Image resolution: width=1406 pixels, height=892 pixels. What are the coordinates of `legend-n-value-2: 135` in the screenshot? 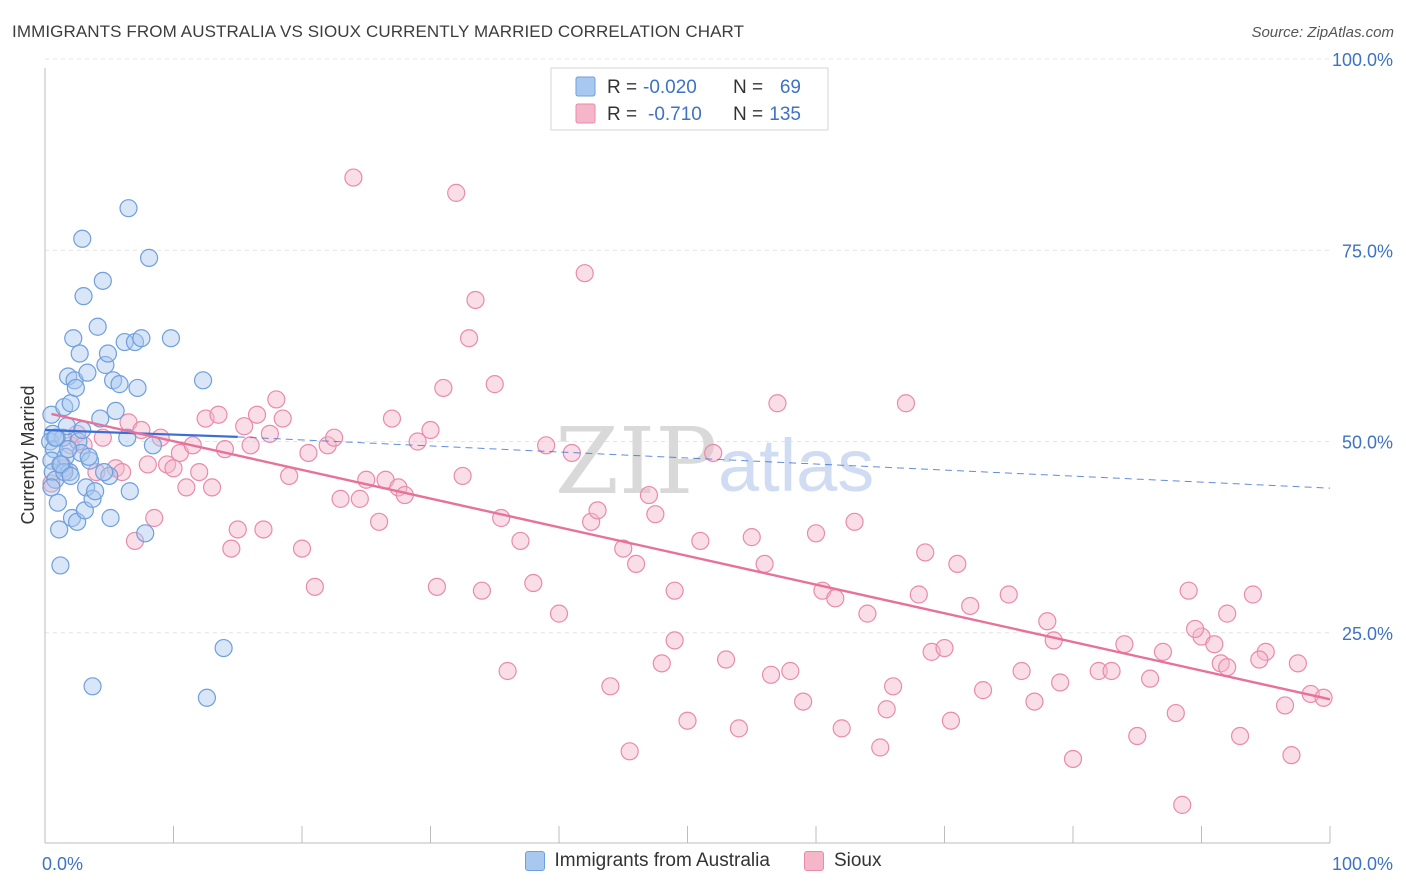 It's located at (785, 114).